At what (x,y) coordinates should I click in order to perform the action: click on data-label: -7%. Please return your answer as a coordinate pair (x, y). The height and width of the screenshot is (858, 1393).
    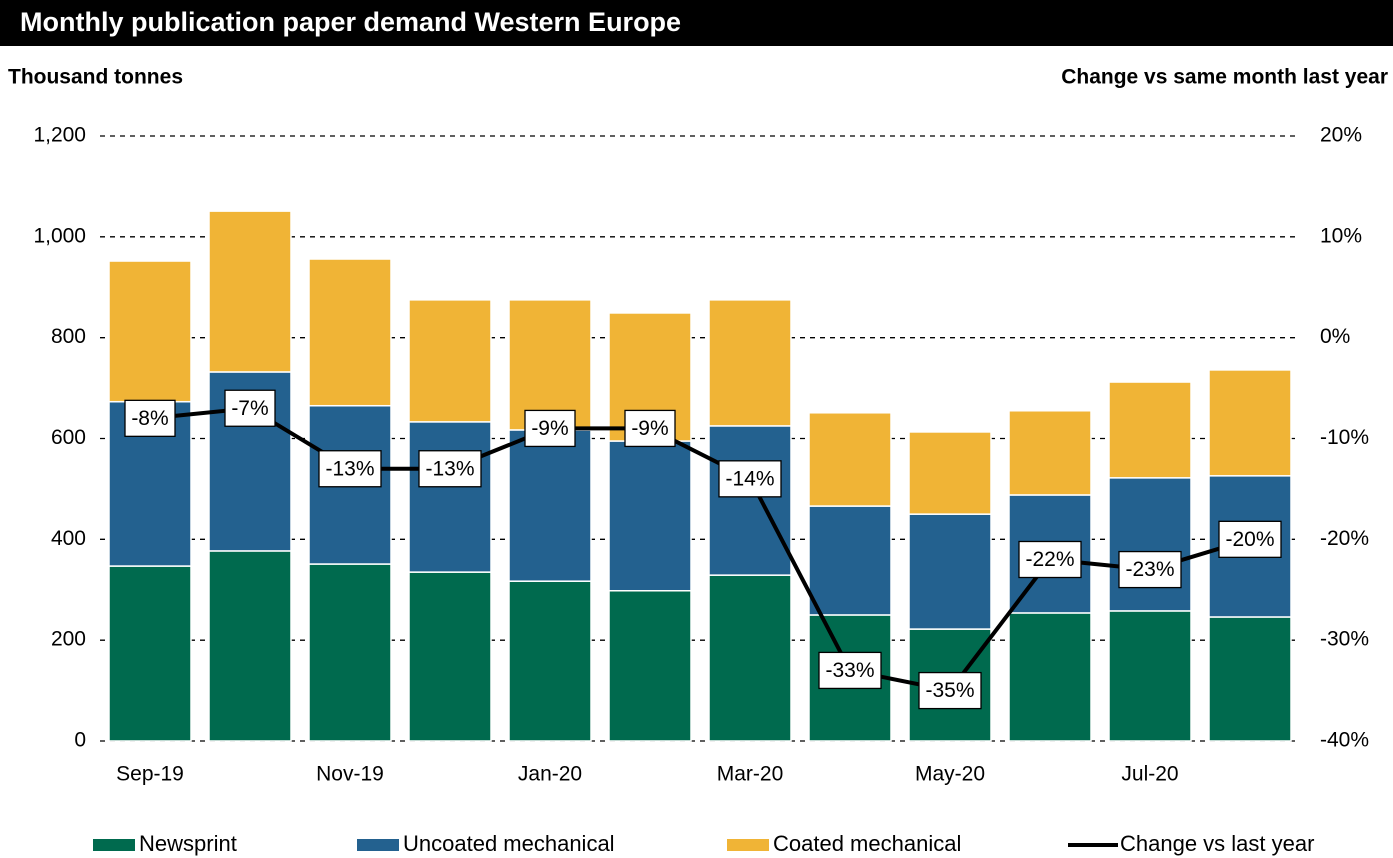
    Looking at the image, I should click on (249, 408).